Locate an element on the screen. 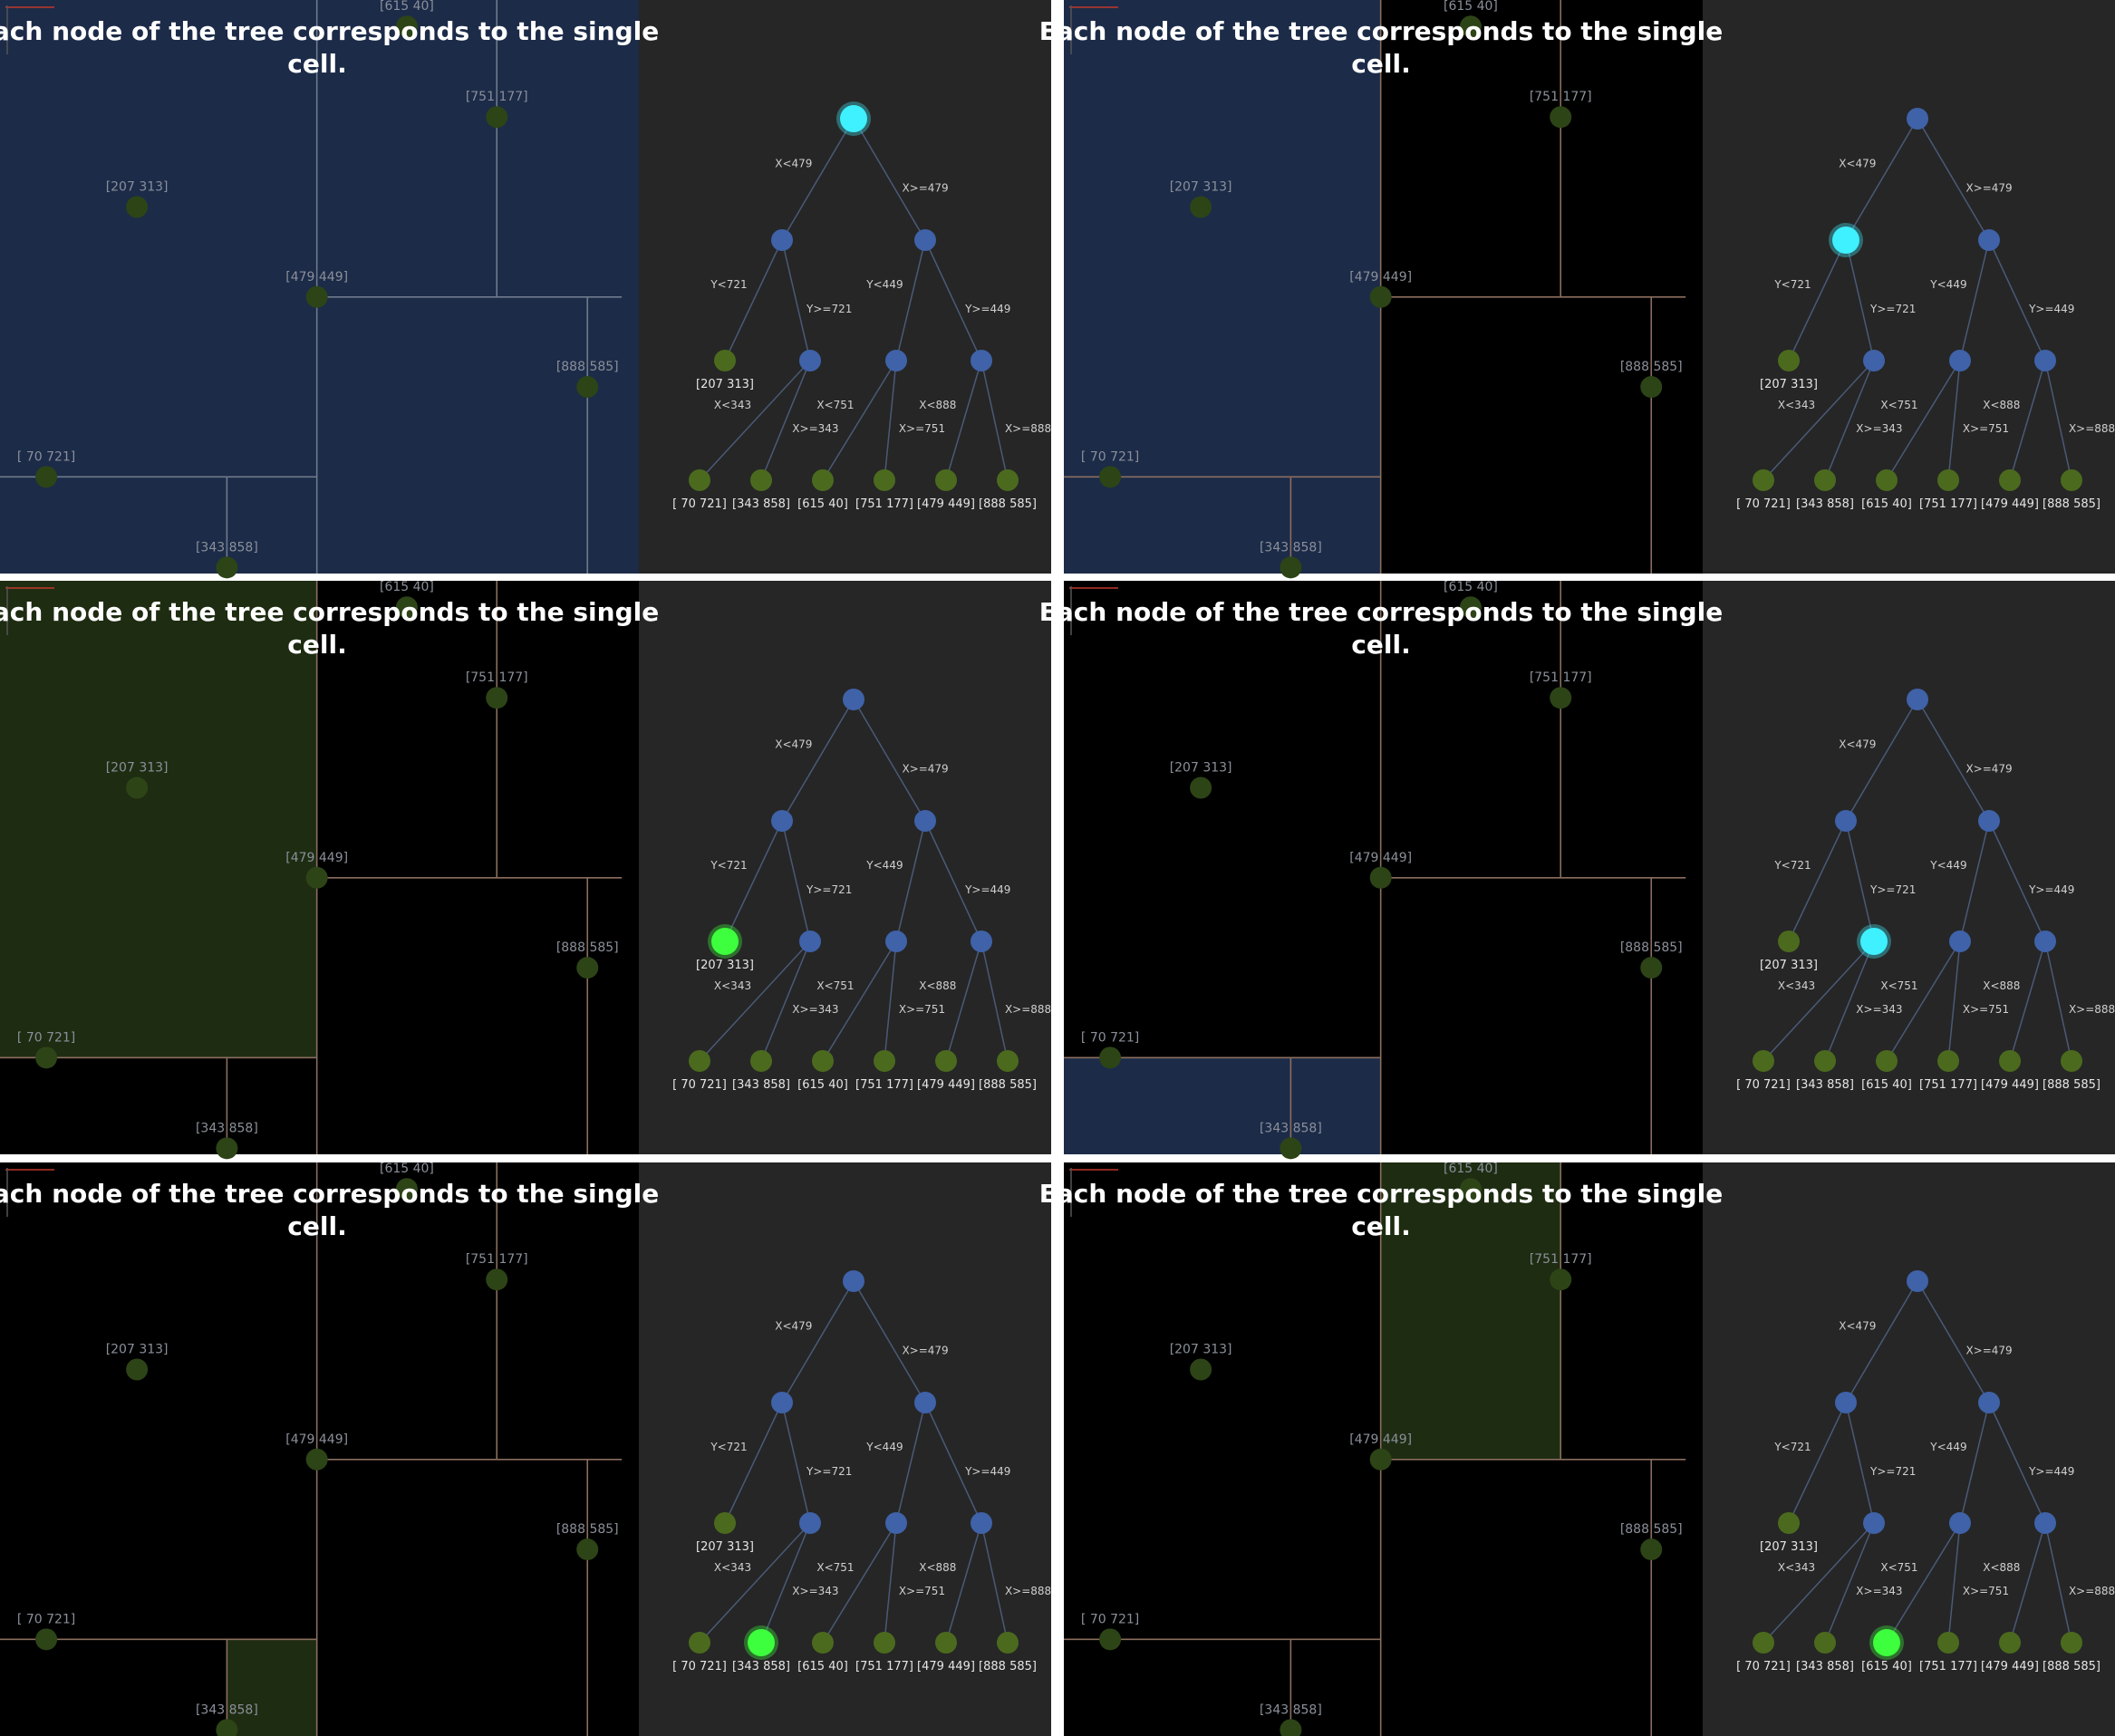  split-label: X<479 is located at coordinates (793, 1326).